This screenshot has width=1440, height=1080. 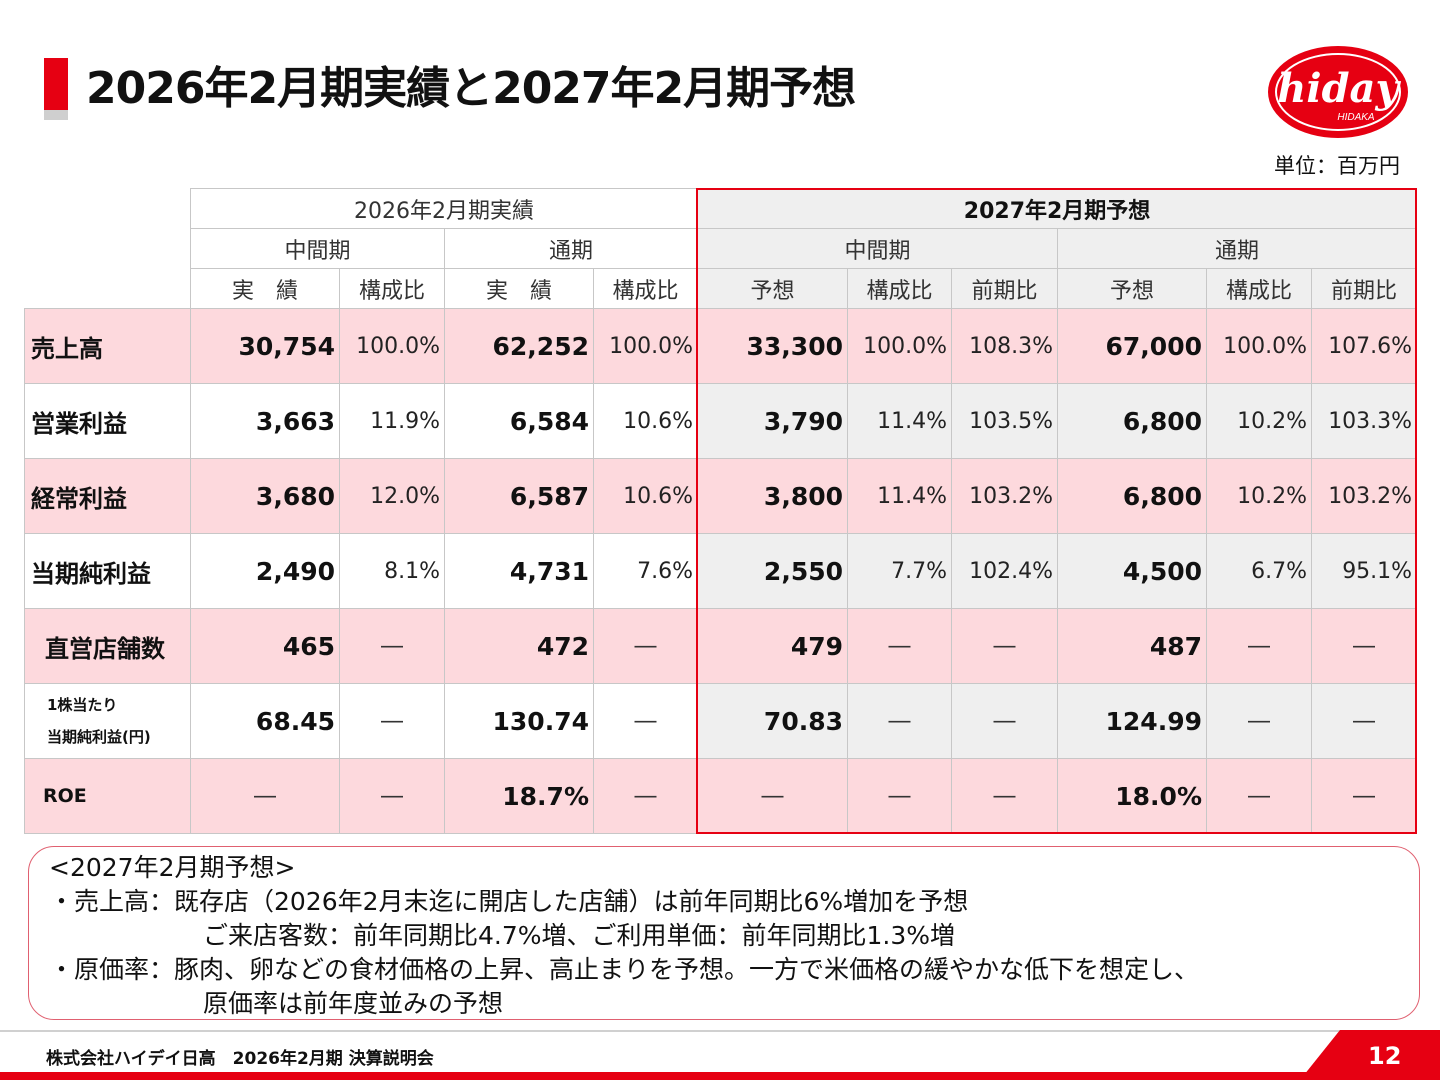 What do you see at coordinates (265, 421) in the screenshot?
I see `cell-value: 3,663` at bounding box center [265, 421].